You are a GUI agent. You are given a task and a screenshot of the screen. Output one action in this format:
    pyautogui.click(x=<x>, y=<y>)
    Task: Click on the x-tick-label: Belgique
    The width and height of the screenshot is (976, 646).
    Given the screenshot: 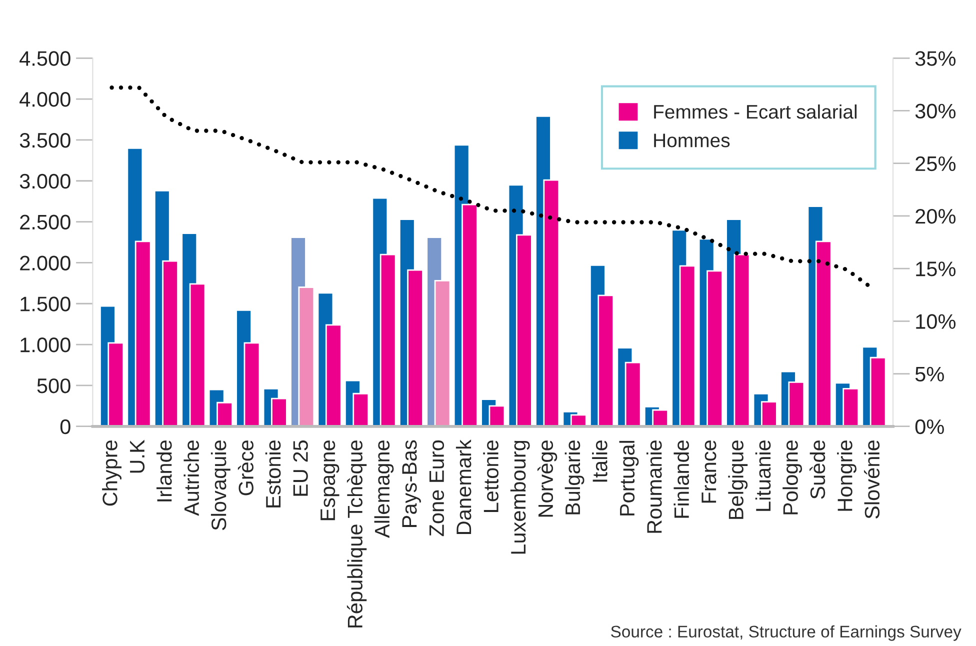 What is the action you would take?
    pyautogui.click(x=738, y=479)
    